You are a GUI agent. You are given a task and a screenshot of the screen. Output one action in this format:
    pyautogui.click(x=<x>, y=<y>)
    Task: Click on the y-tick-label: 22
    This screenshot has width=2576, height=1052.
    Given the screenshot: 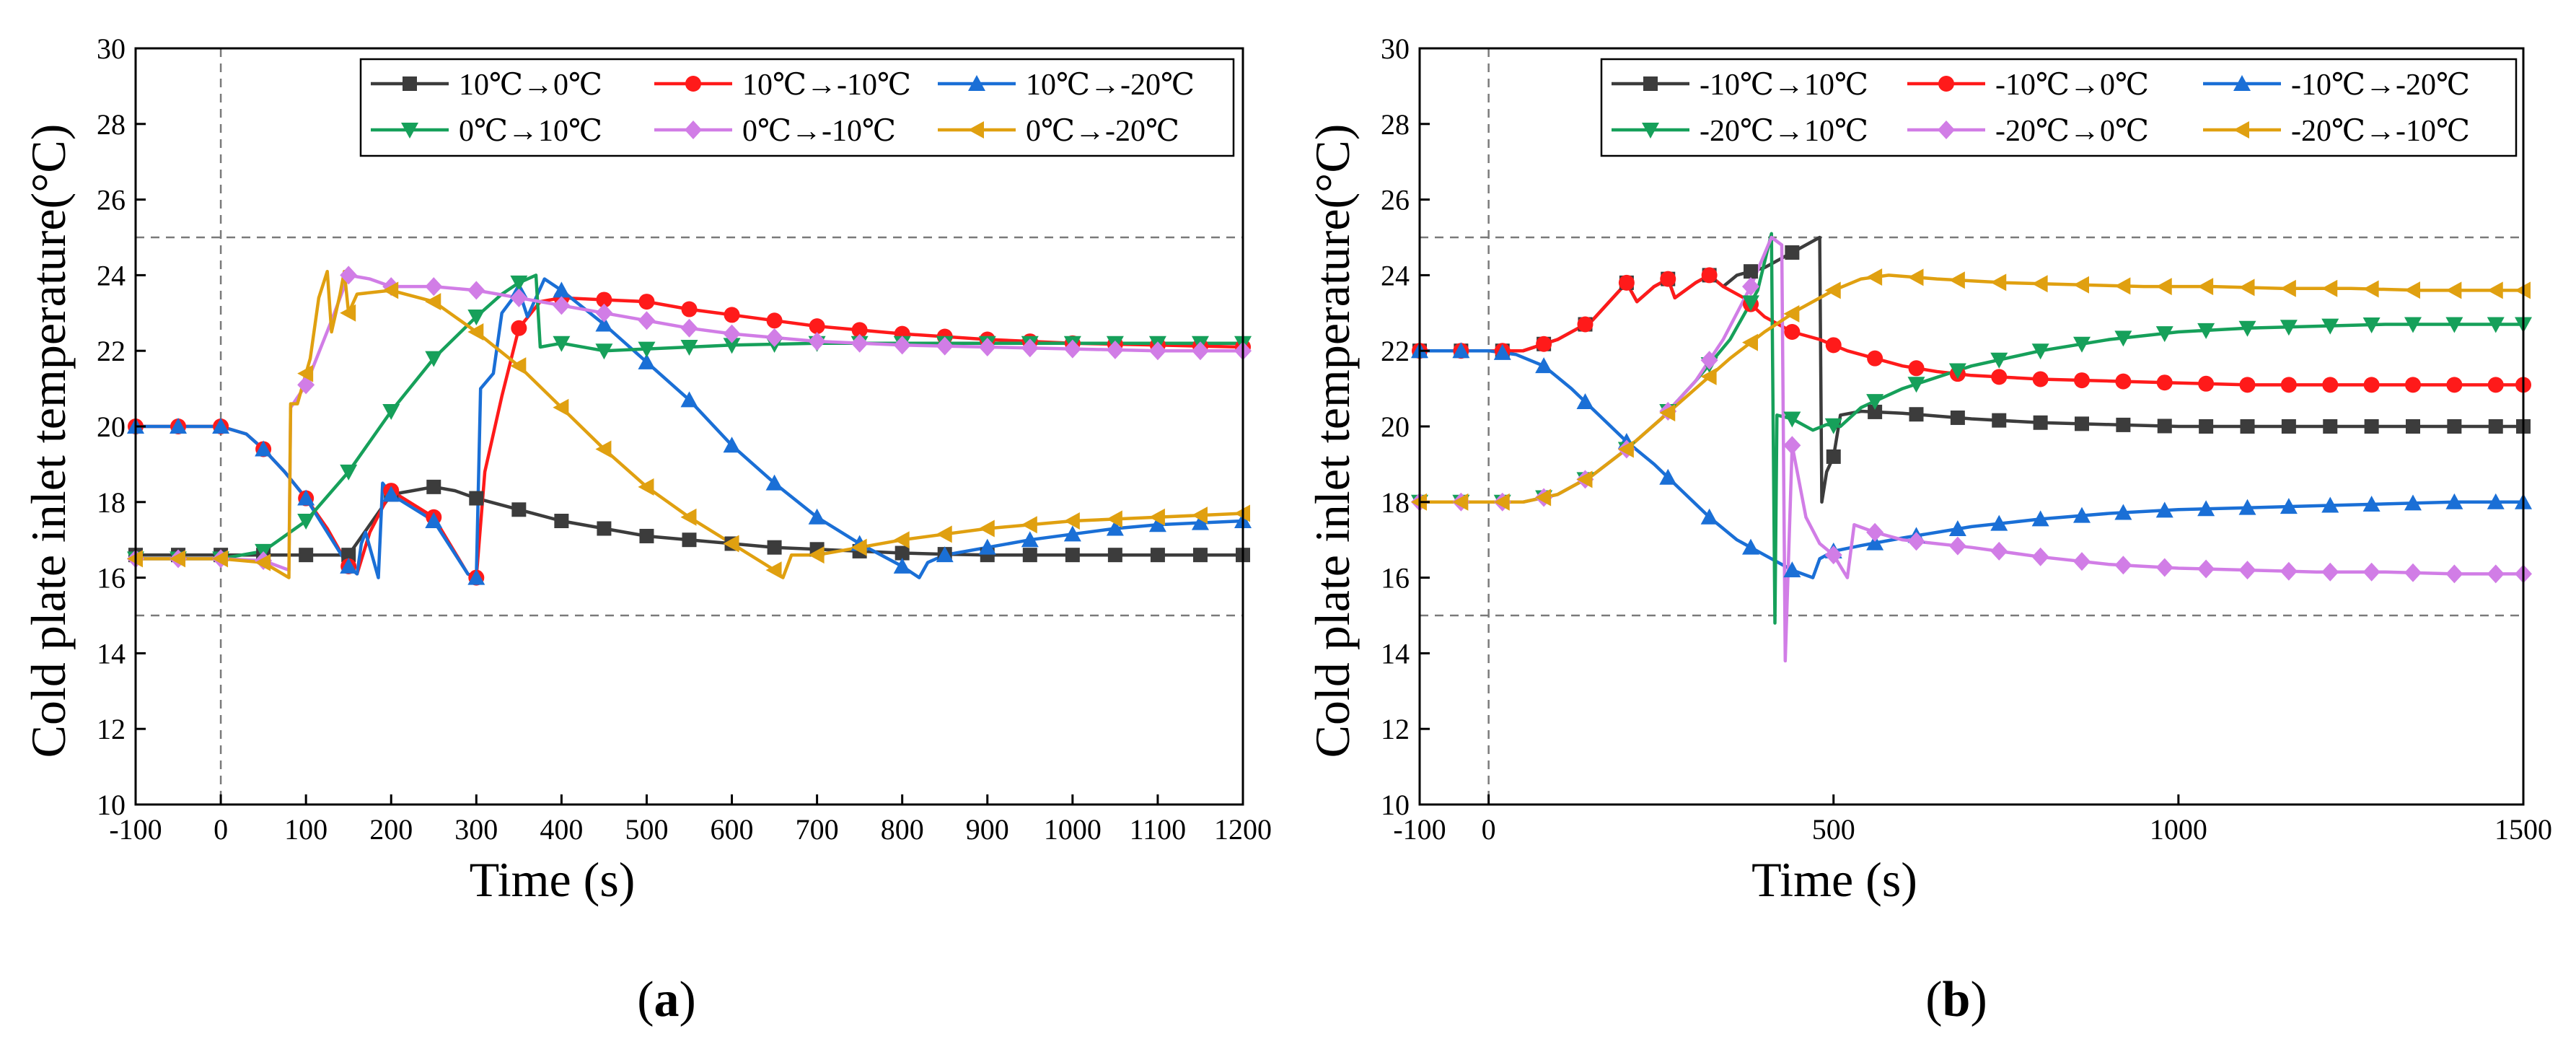 What is the action you would take?
    pyautogui.click(x=1395, y=351)
    